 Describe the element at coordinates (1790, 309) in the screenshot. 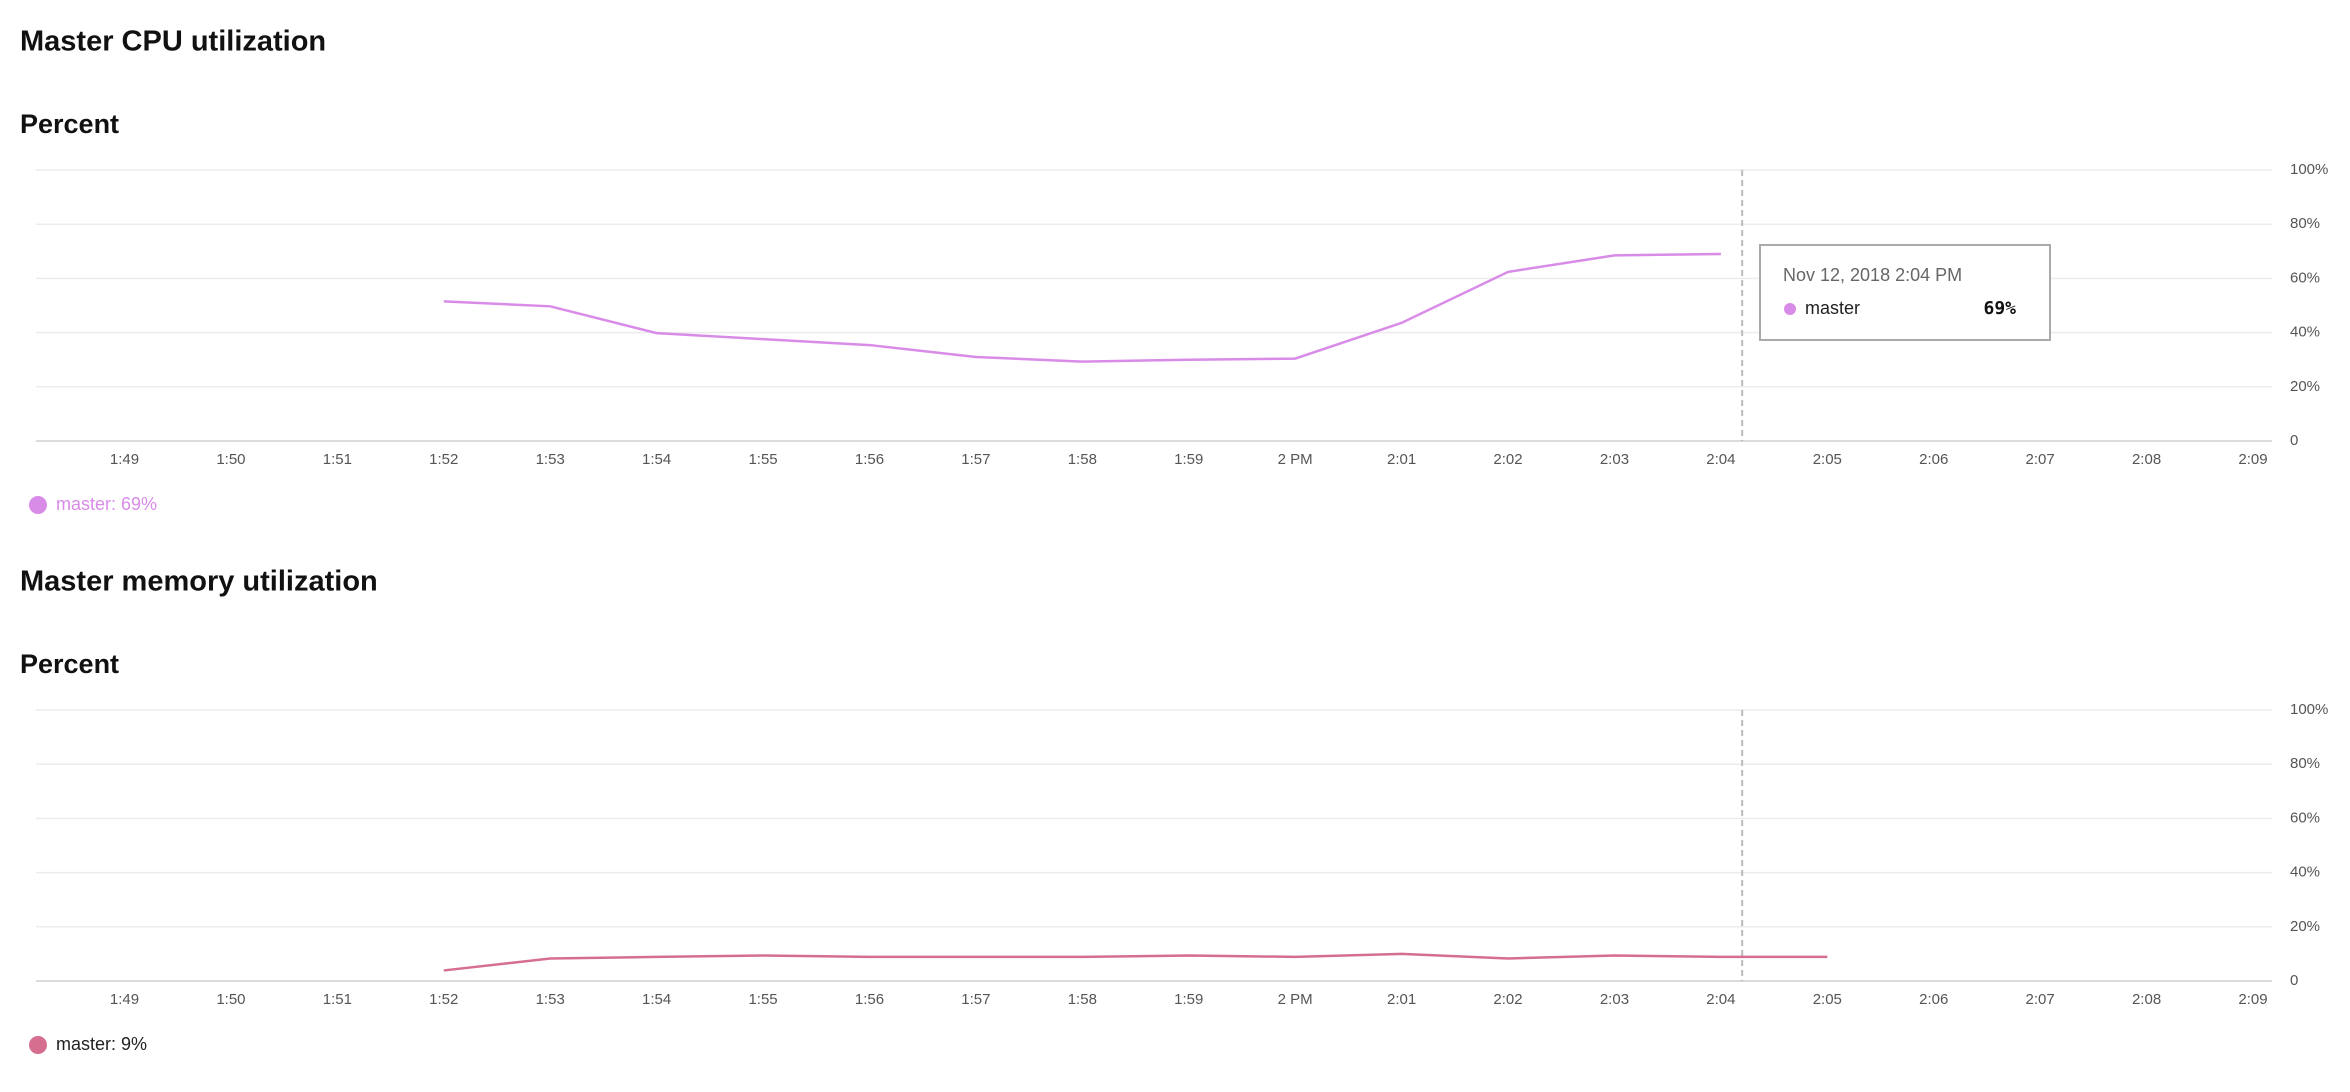

I see `tooltip-swatch` at that location.